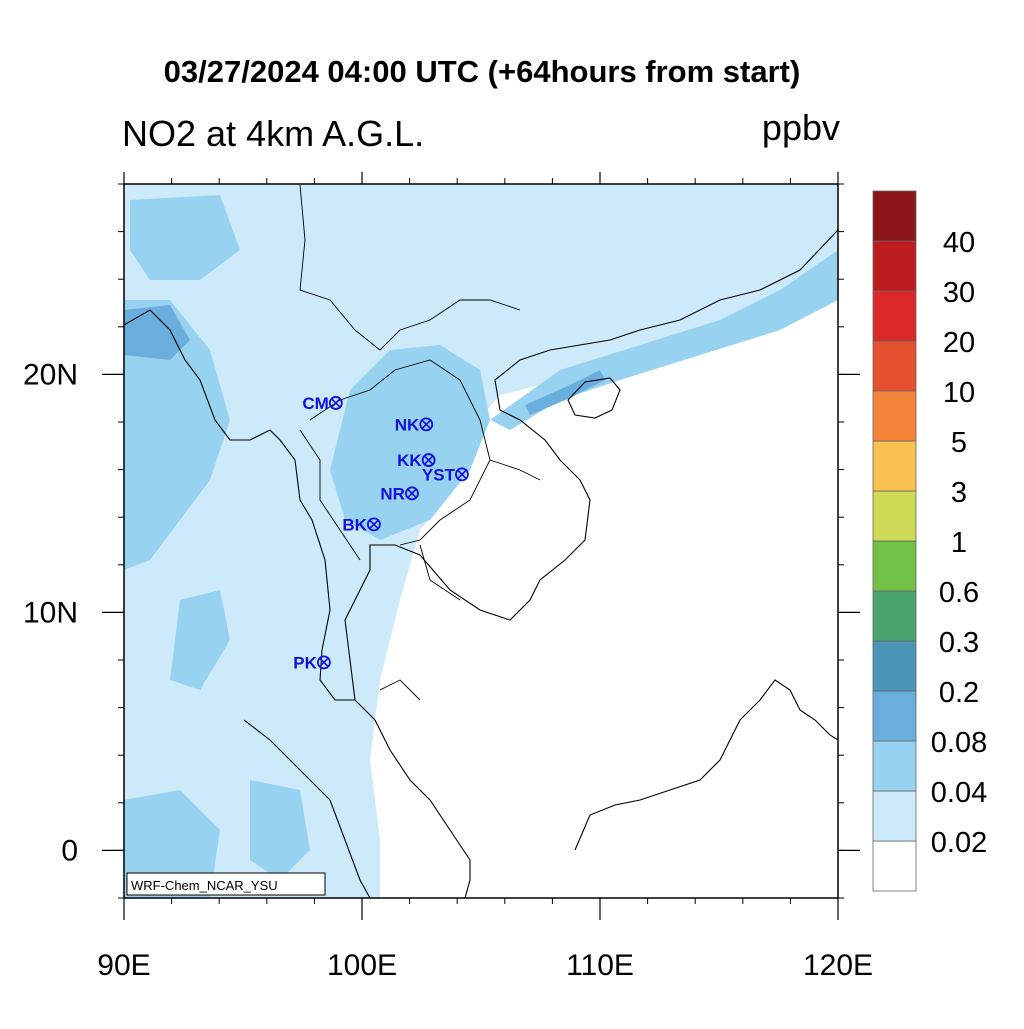  I want to click on country-borders, so click(420, 442).